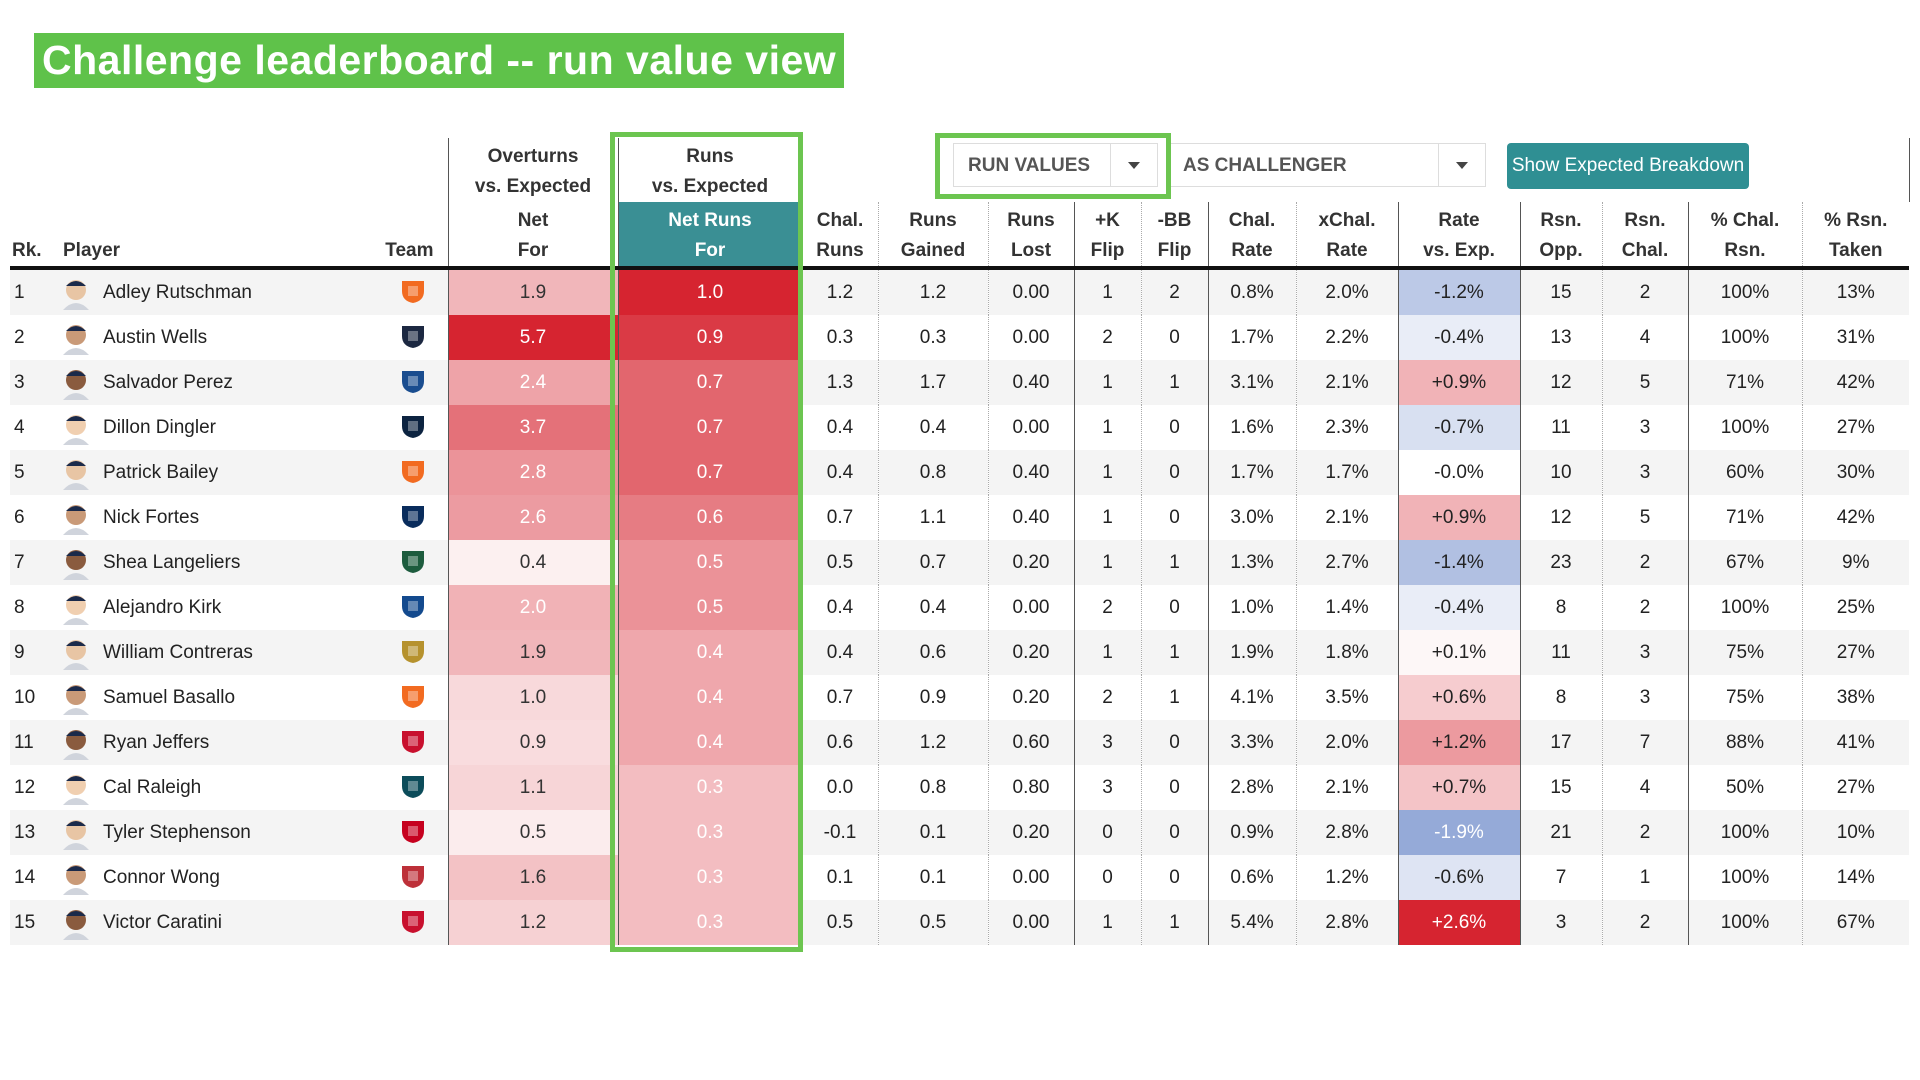 This screenshot has width=1920, height=1080. Describe the element at coordinates (933, 832) in the screenshot. I see `table-cell: 0.1` at that location.